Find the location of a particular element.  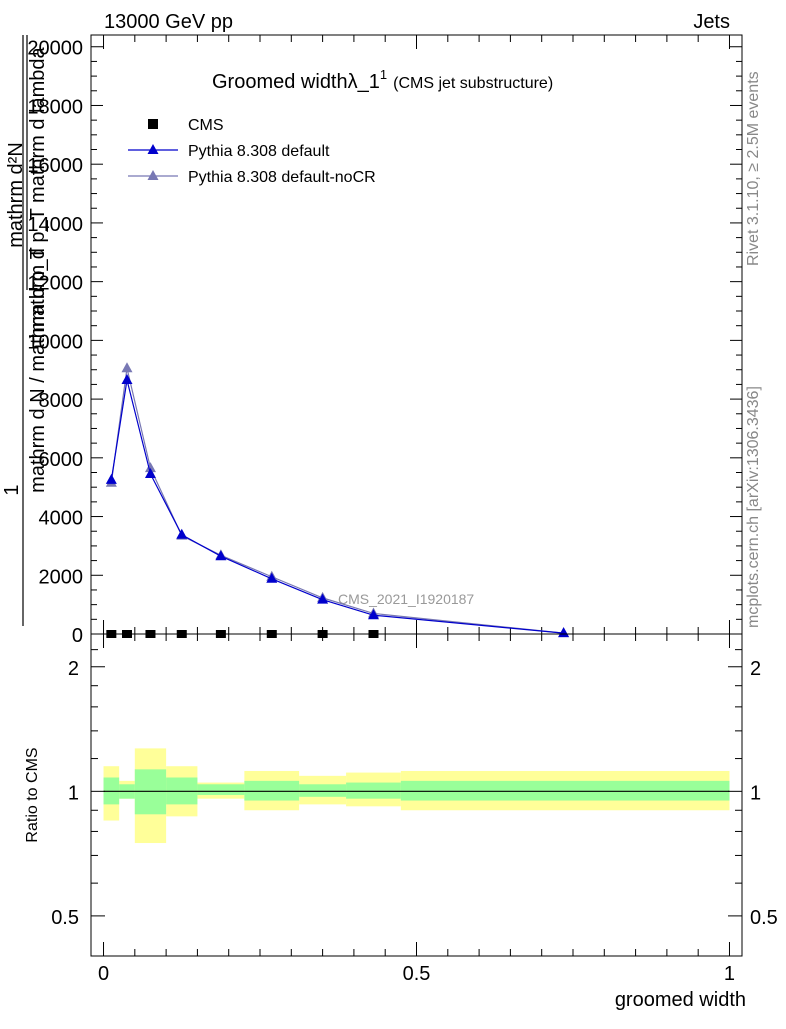

y-tick-label: 2000 is located at coordinates (61, 577).